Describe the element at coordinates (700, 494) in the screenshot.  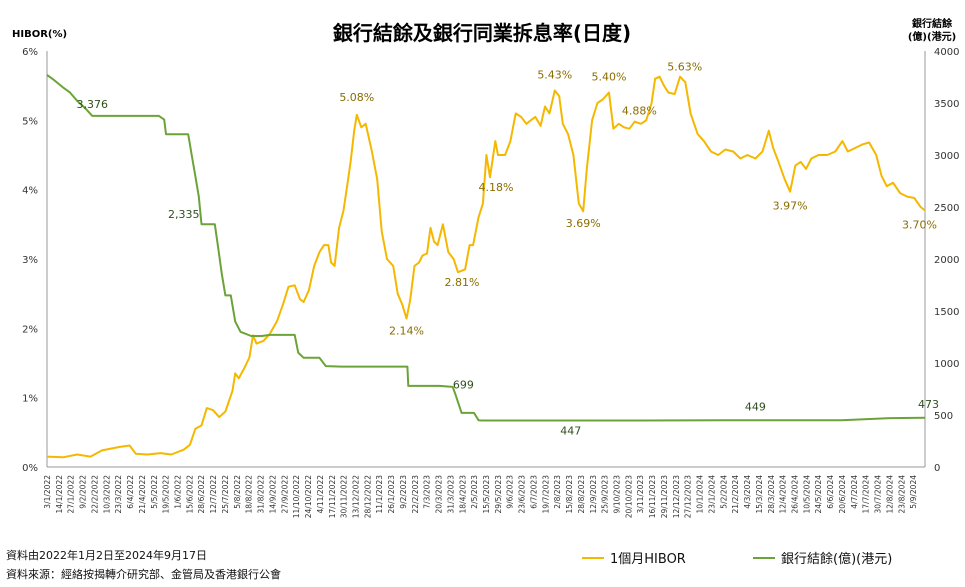
I see `x-tick-label: 10/1/2024` at that location.